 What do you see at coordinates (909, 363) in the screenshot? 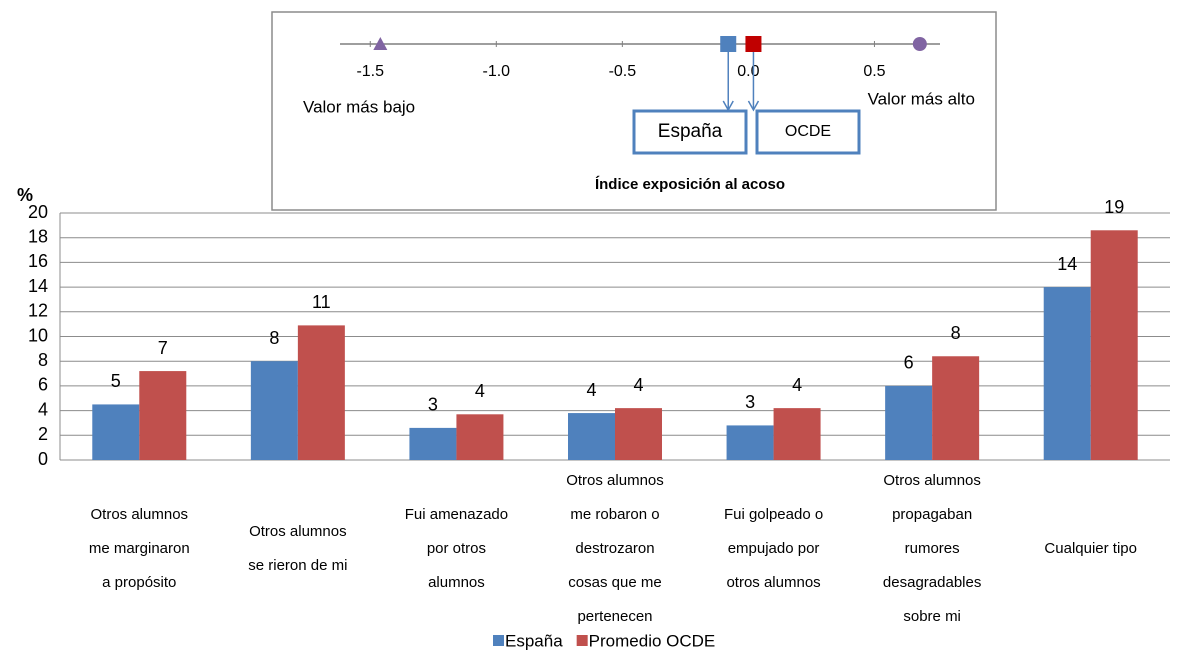
I see `value-label: 6` at bounding box center [909, 363].